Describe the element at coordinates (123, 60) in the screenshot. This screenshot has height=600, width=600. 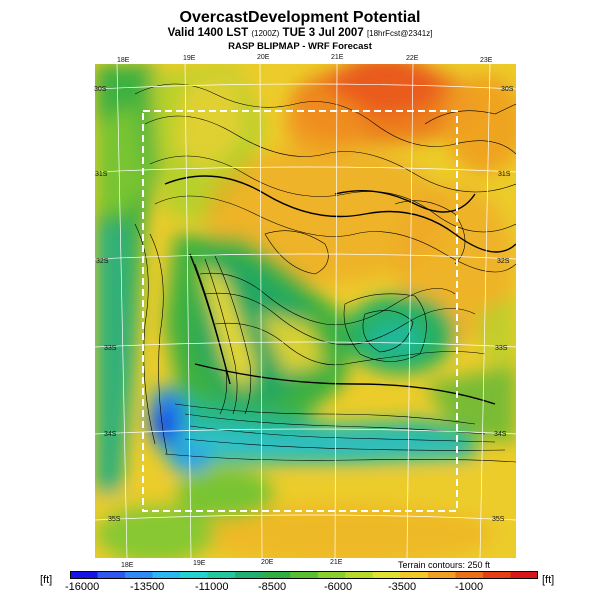
I see `lon-label-top: 18E` at that location.